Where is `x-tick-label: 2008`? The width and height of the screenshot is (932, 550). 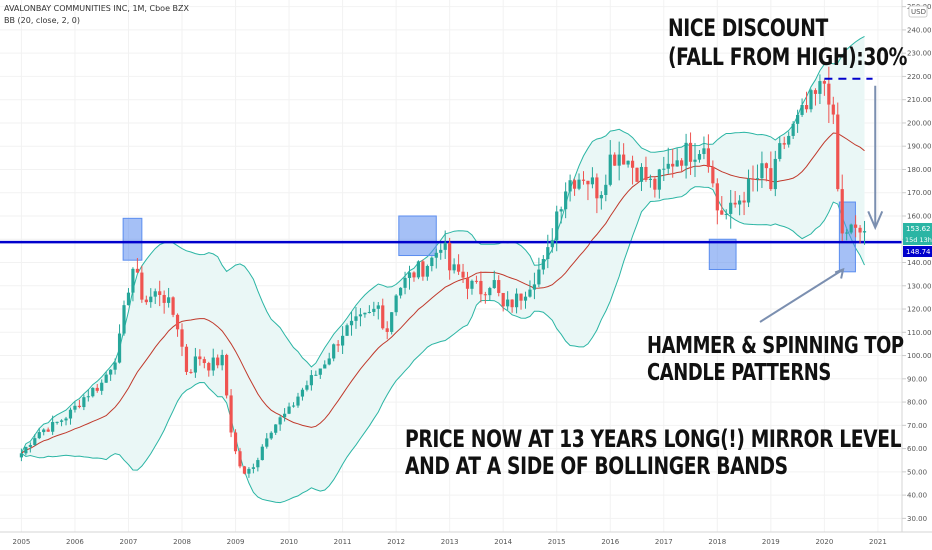 x-tick-label: 2008 is located at coordinates (182, 542).